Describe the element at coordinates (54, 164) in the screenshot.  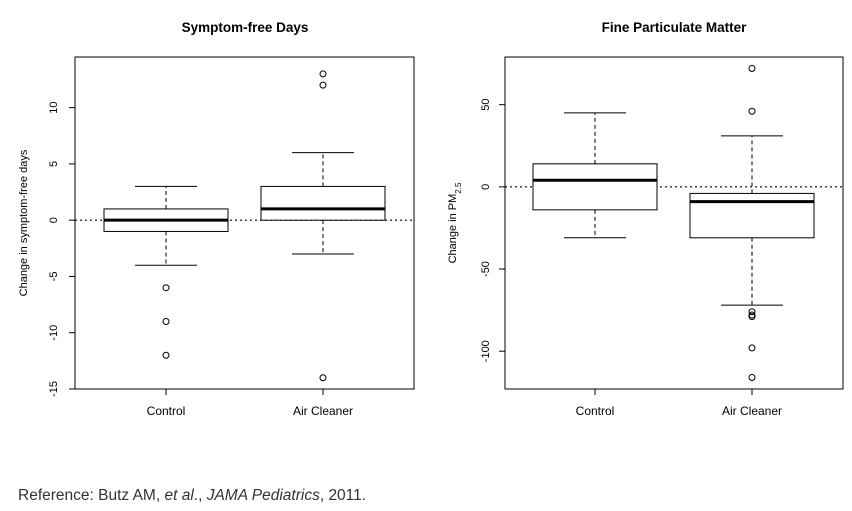
I see `y-tick-label: 5` at that location.